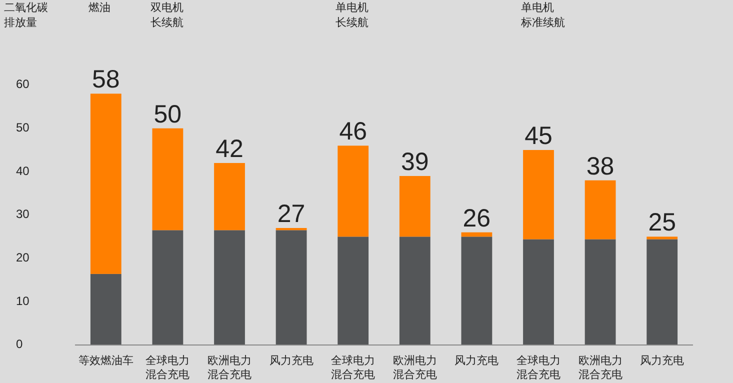 The height and width of the screenshot is (383, 733). What do you see at coordinates (106, 360) in the screenshot?
I see `x-tick-label: 等效燃油车` at bounding box center [106, 360].